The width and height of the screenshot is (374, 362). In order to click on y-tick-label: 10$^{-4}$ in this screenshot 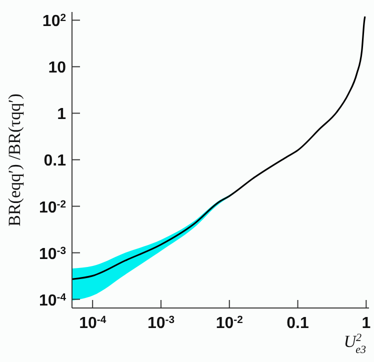, I will do `click(52, 301)`.